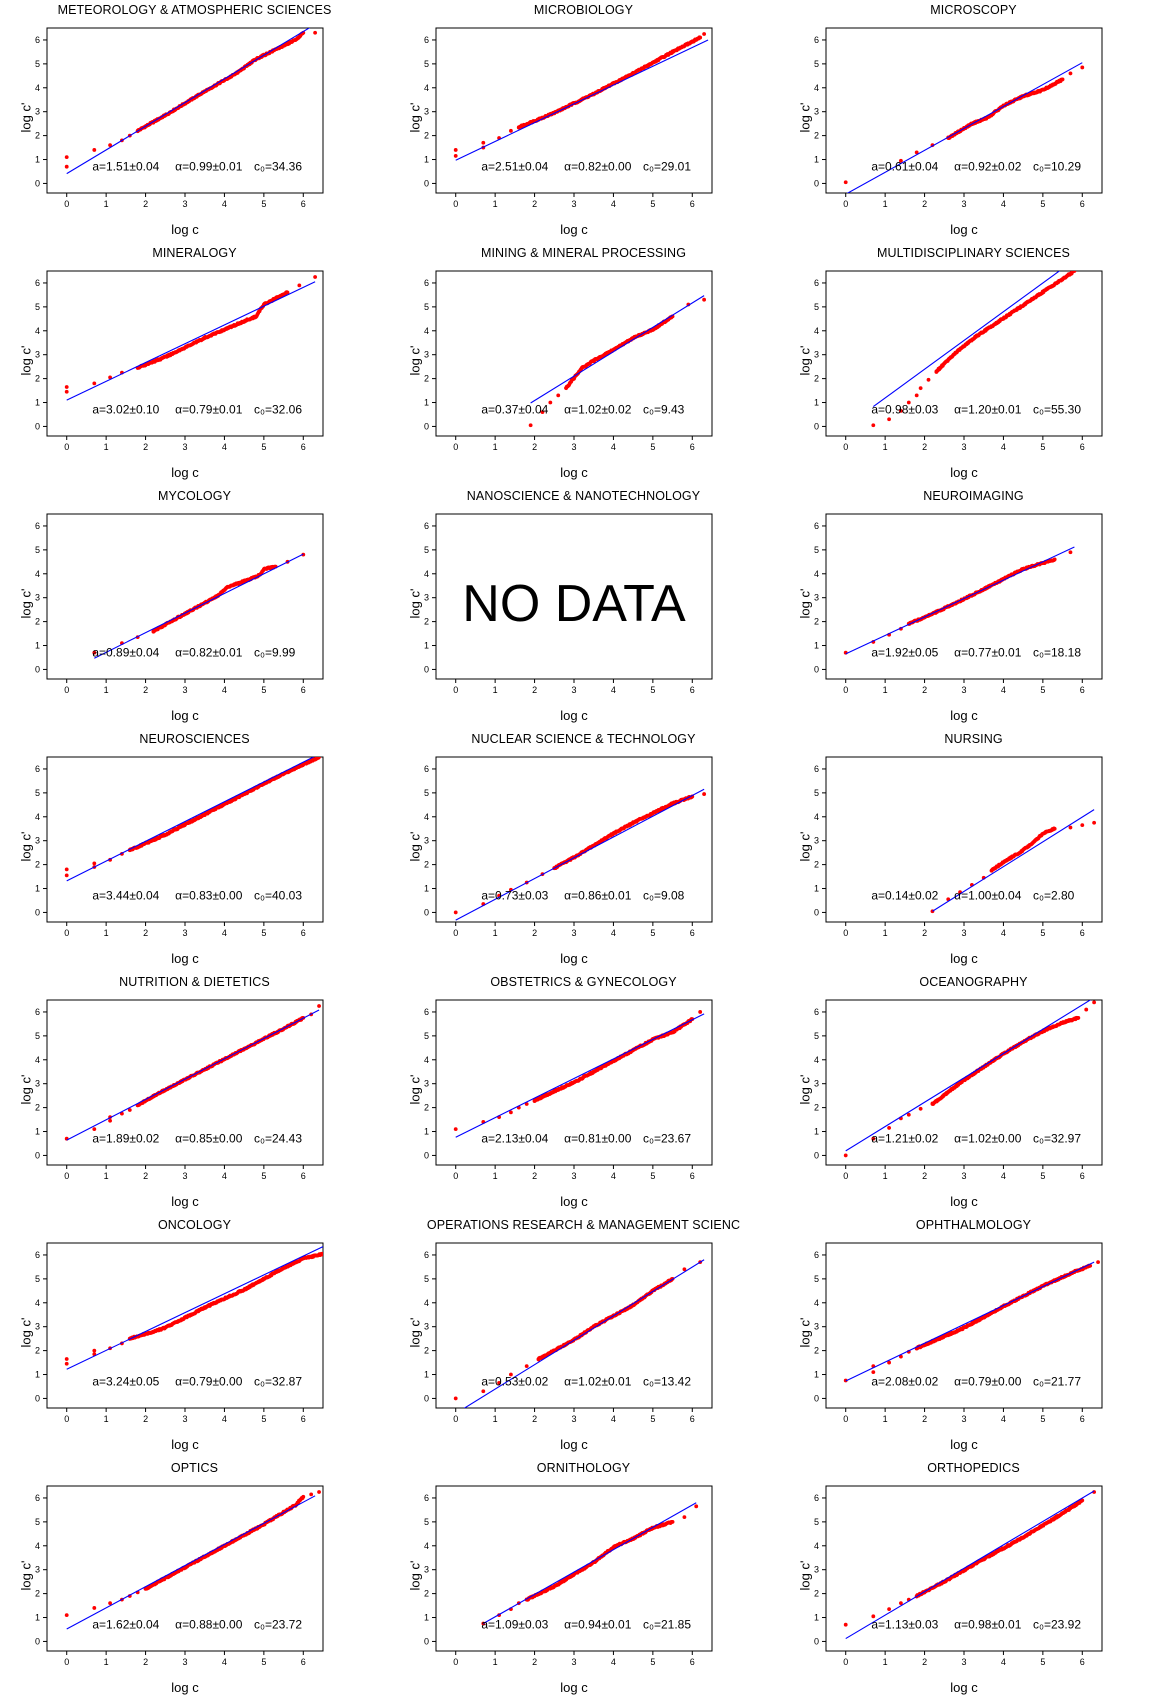 The image size is (1168, 1698). What do you see at coordinates (988, 409) in the screenshot?
I see `fit-param-alpha: α=1.20±0.01` at bounding box center [988, 409].